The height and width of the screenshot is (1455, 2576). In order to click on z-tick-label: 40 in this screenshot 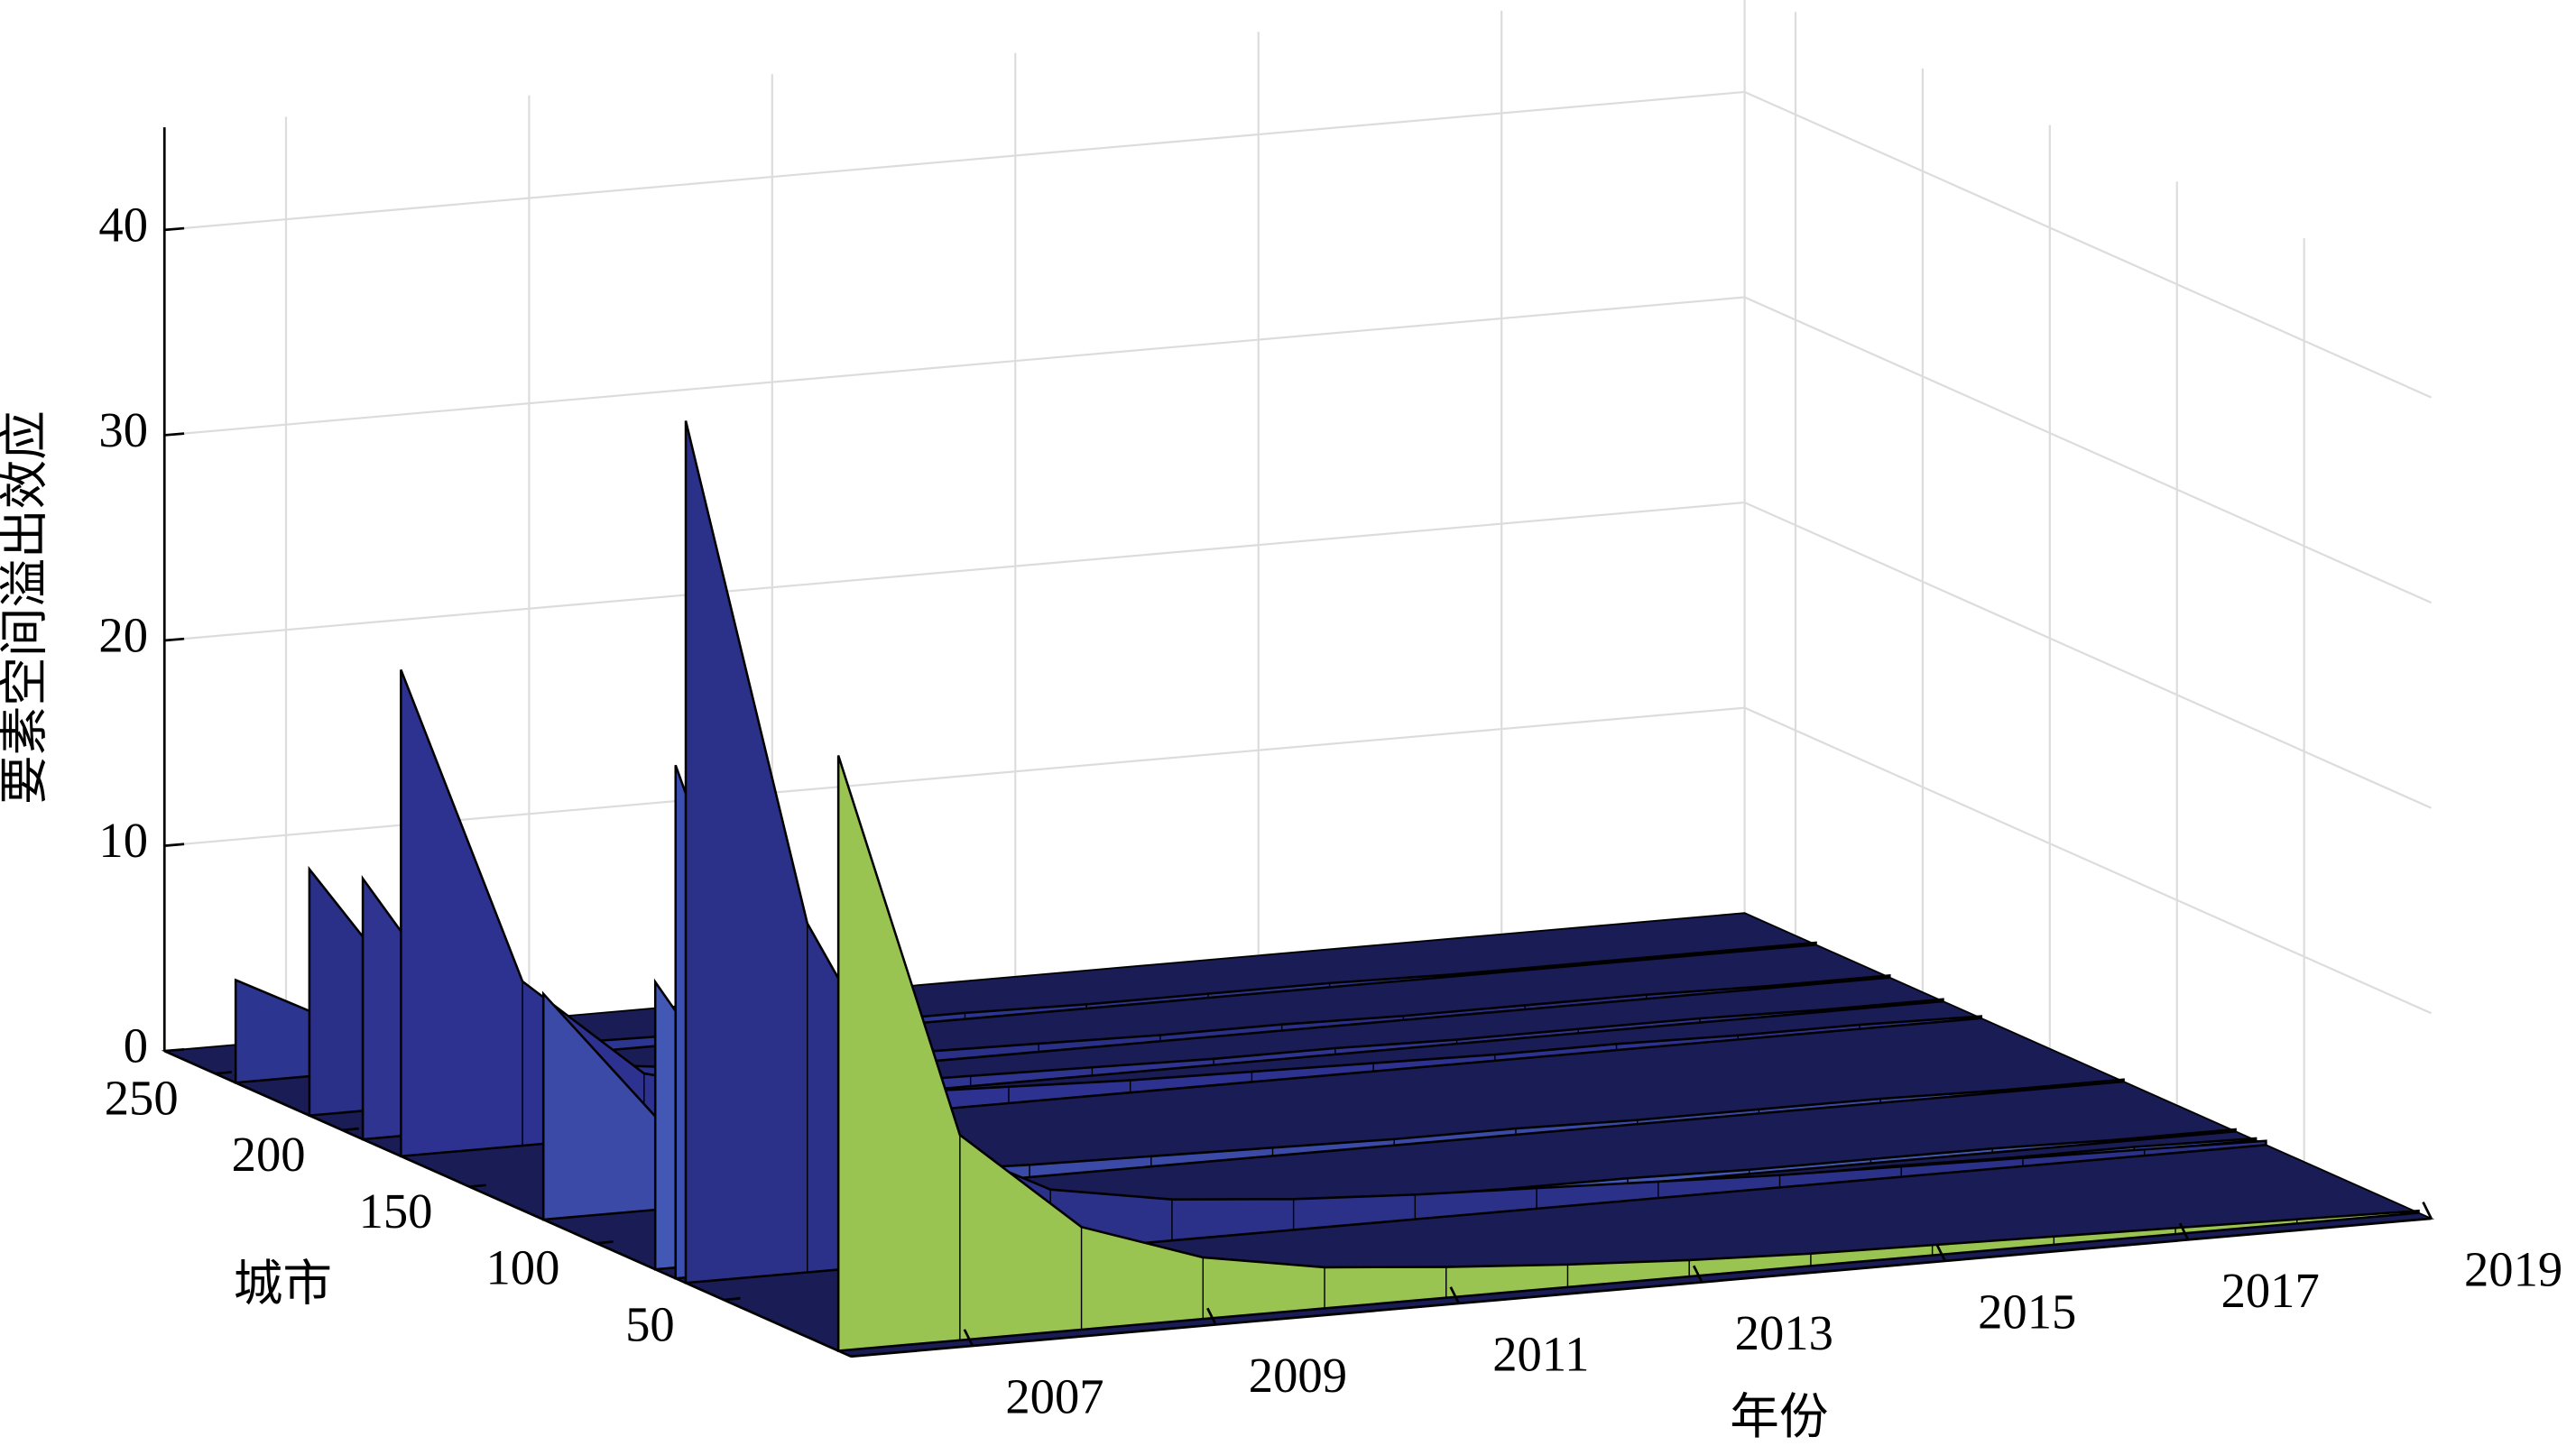, I will do `click(123, 224)`.